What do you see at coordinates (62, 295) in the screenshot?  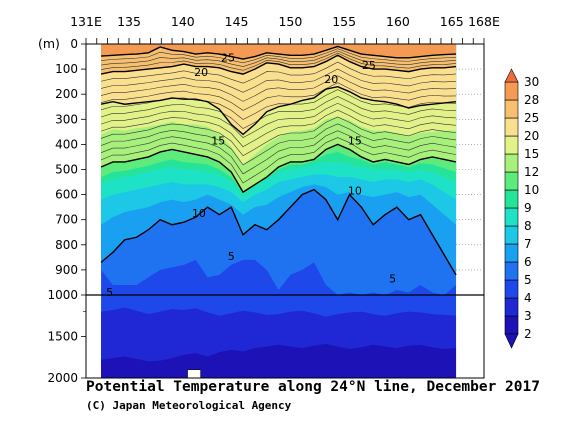 I see `y-tick-label: 1000` at bounding box center [62, 295].